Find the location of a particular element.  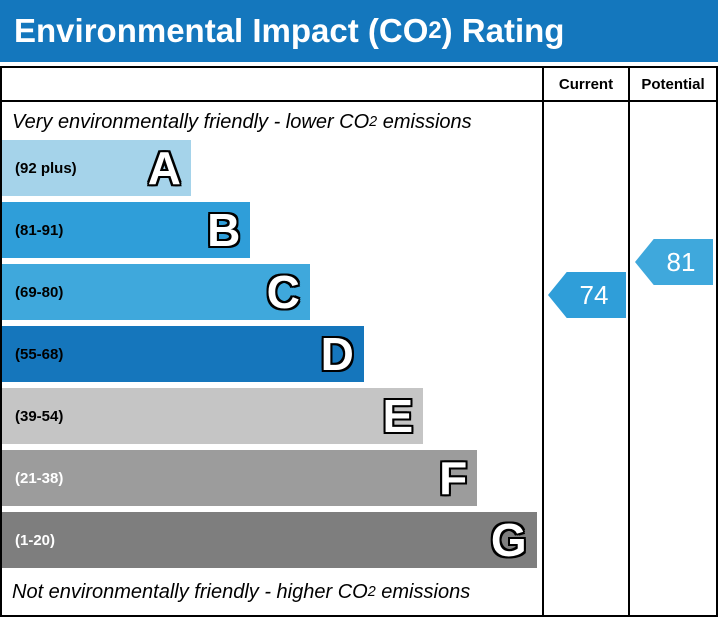

band-range: (69-80) is located at coordinates (39, 292).